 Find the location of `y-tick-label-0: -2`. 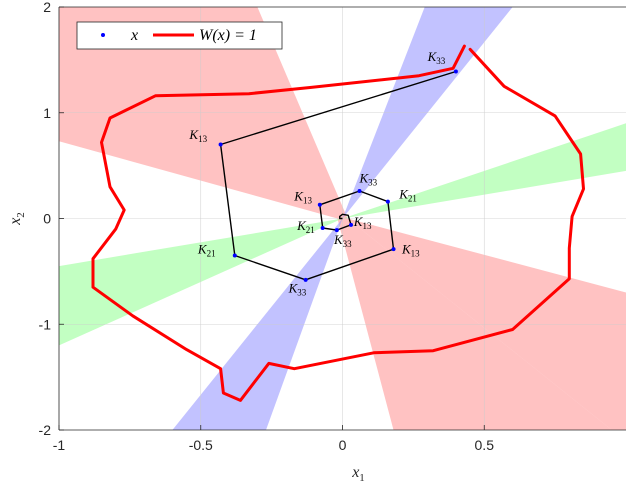

y-tick-label-0: -2 is located at coordinates (45, 430).